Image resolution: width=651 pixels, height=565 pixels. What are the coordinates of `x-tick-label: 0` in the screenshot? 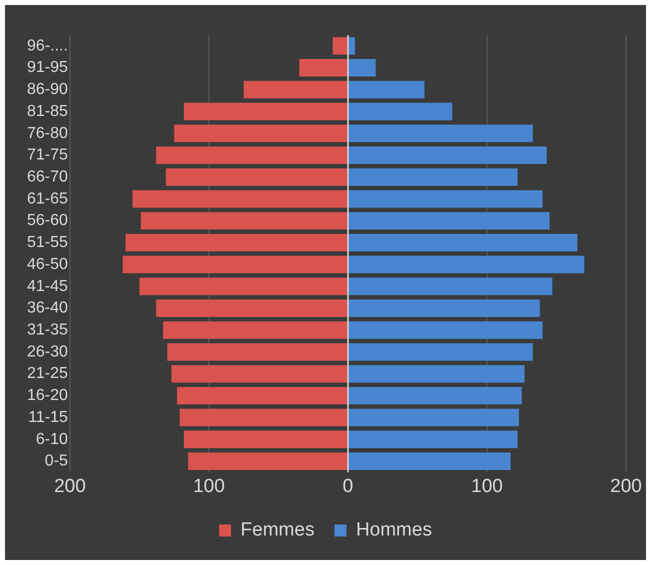 It's located at (348, 486).